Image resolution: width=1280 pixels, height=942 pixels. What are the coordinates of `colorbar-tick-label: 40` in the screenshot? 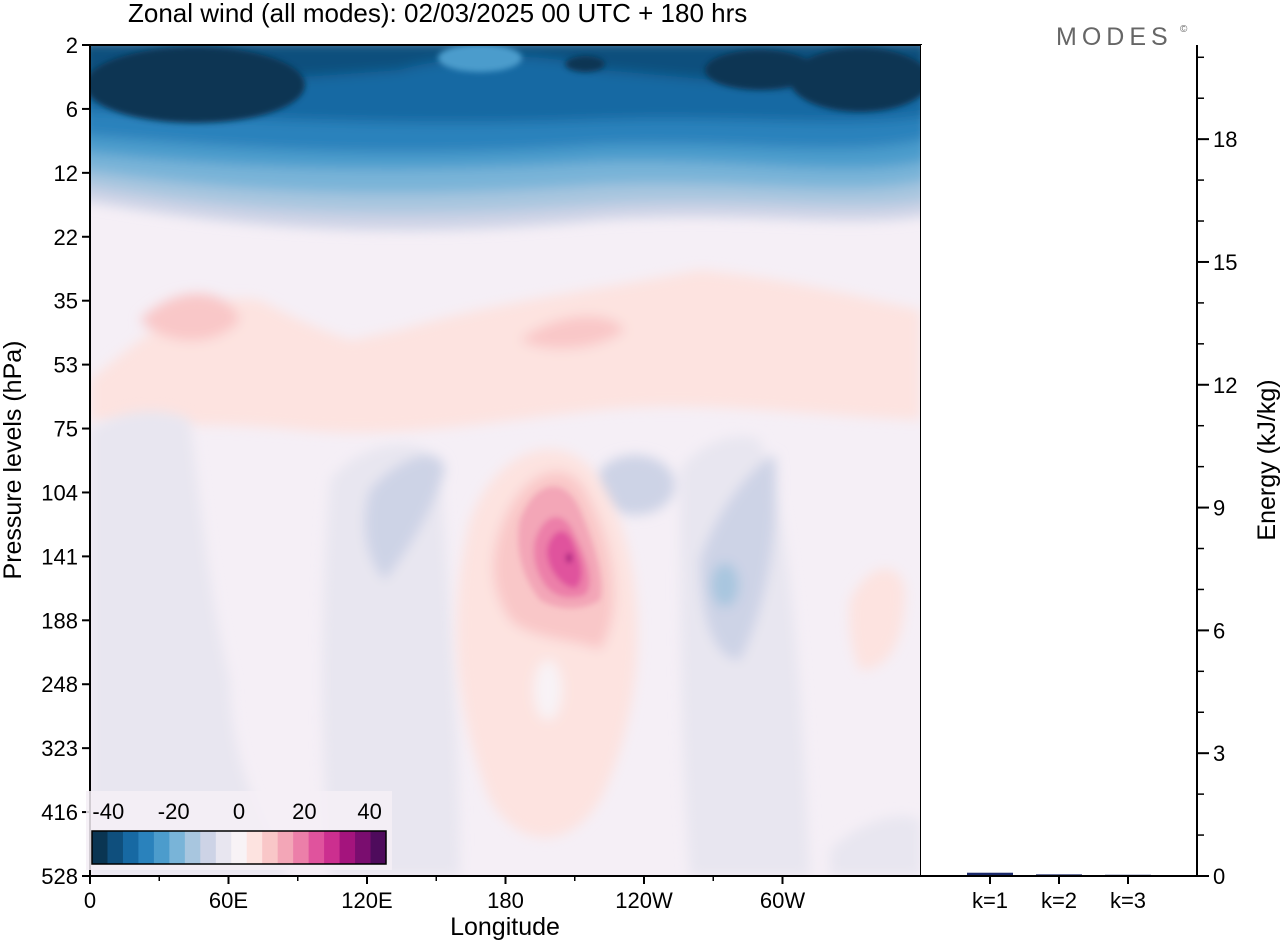 It's located at (369, 811).